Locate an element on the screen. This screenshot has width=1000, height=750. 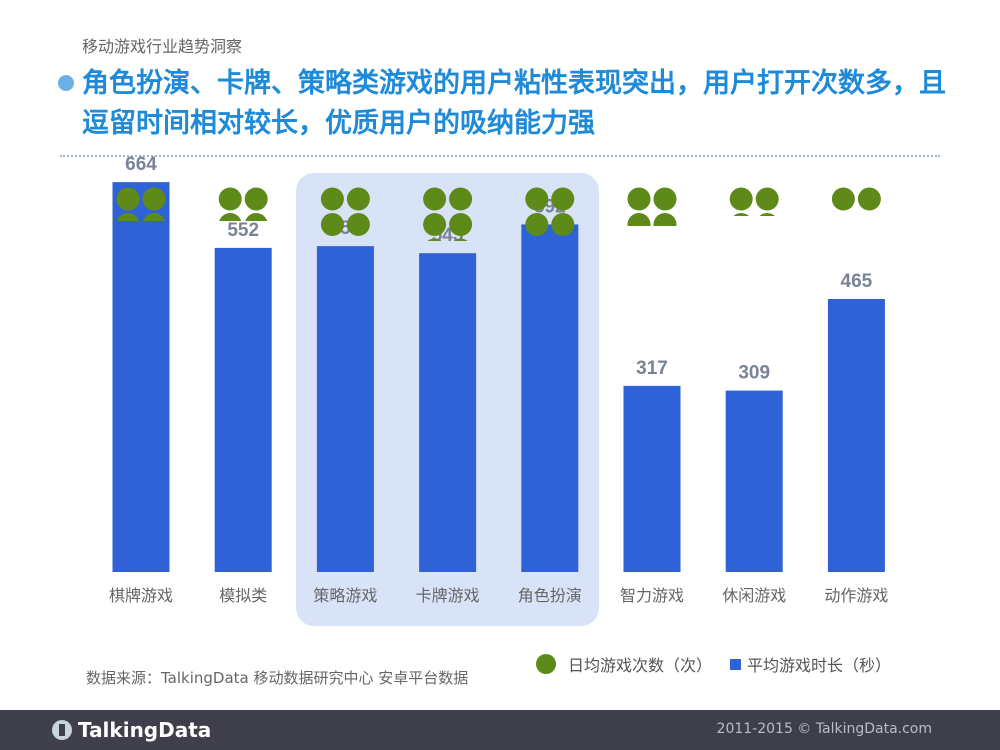
legend-time: 平均游戏时长（秒） is located at coordinates (810, 664).